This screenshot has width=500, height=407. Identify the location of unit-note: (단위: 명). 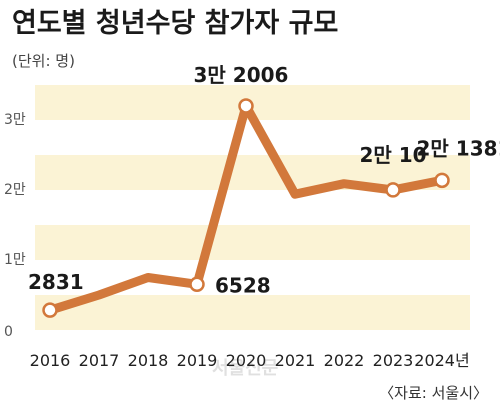
(43, 61).